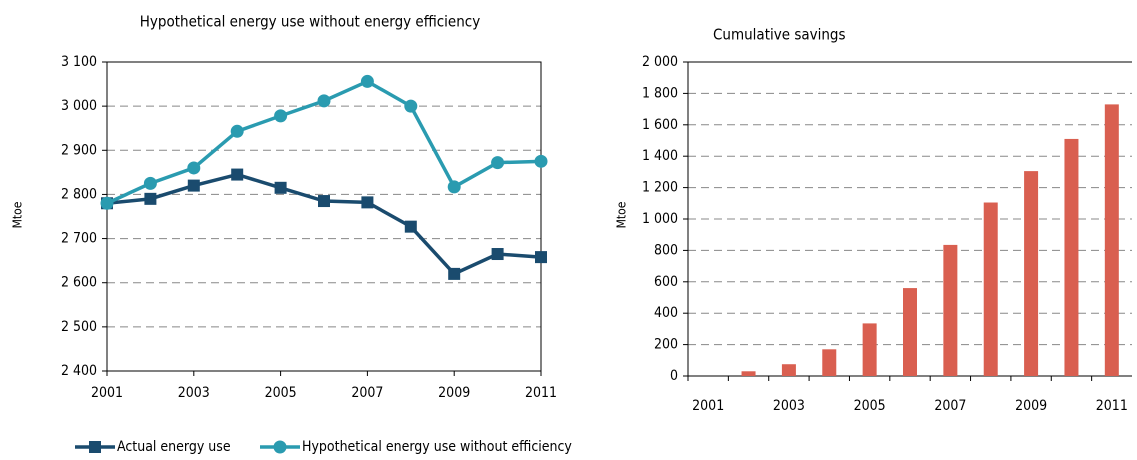 The width and height of the screenshot is (1137, 460). What do you see at coordinates (79, 283) in the screenshot?
I see `y-tick-label: 2 600` at bounding box center [79, 283].